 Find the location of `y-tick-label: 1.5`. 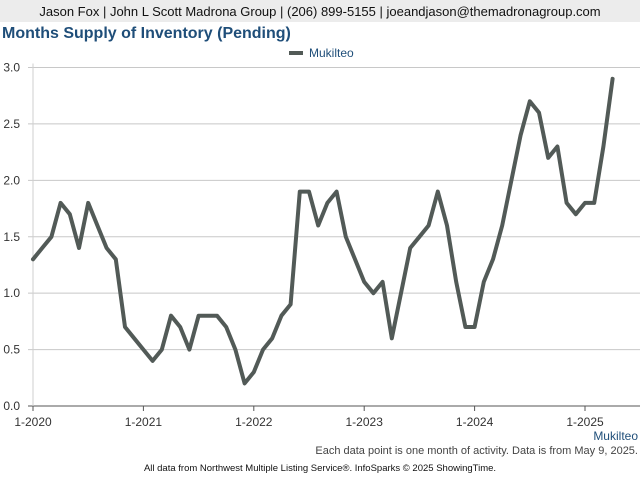

y-tick-label: 1.5 is located at coordinates (11, 237).